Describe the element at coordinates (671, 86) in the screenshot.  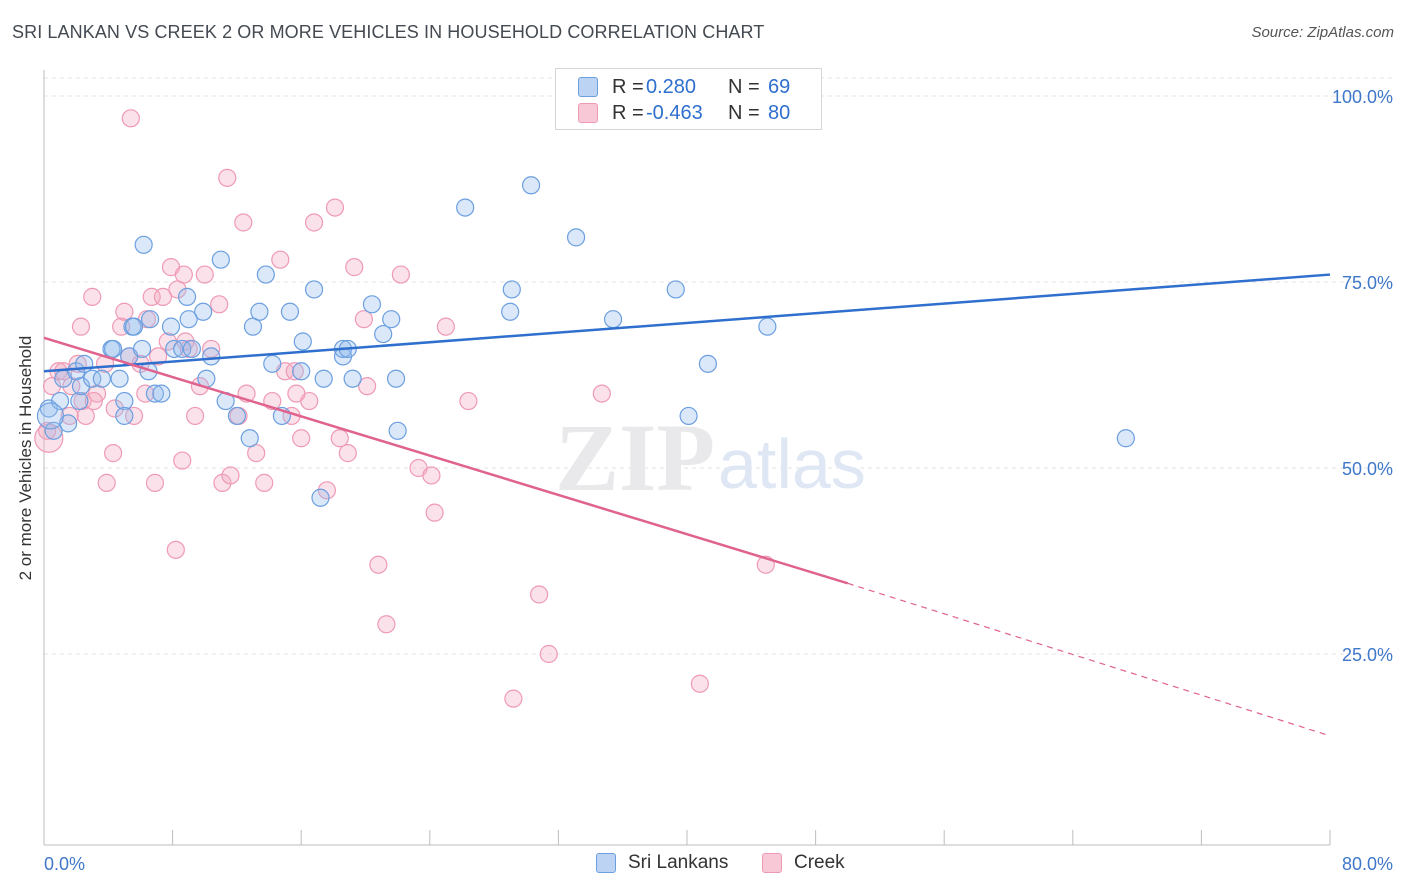
I see `legend-r-value: 0.280` at that location.